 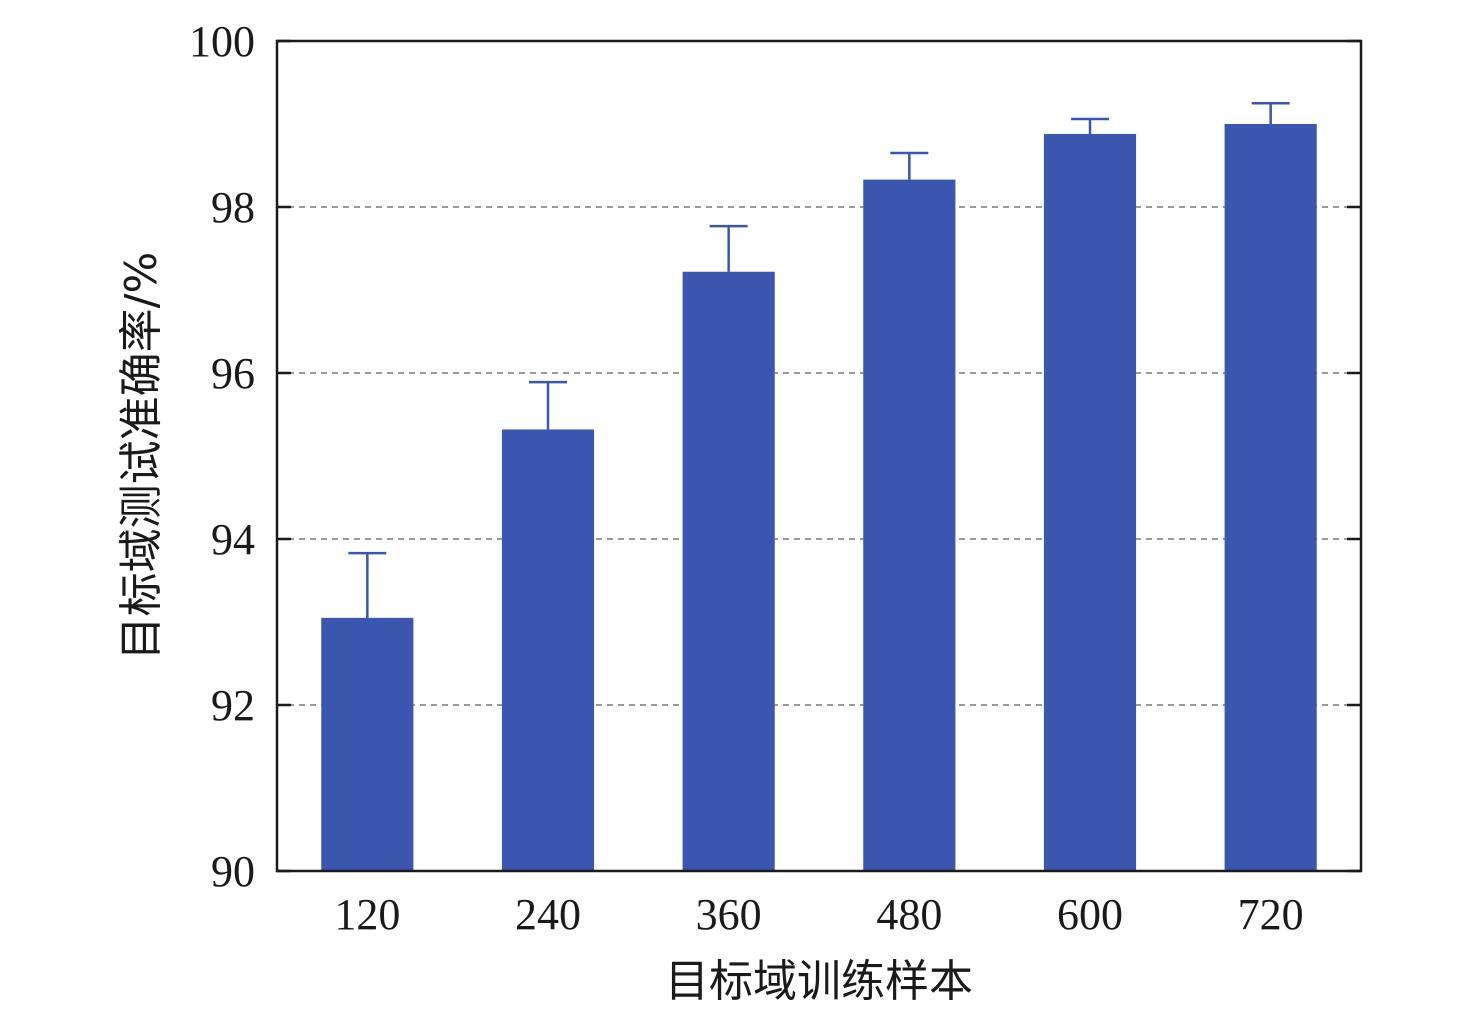 I want to click on y-tick-label: 98, so click(x=233, y=207).